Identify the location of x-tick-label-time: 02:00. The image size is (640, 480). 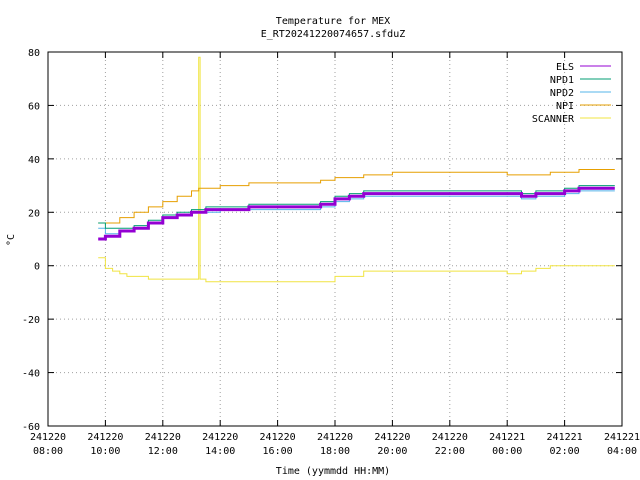
(565, 451).